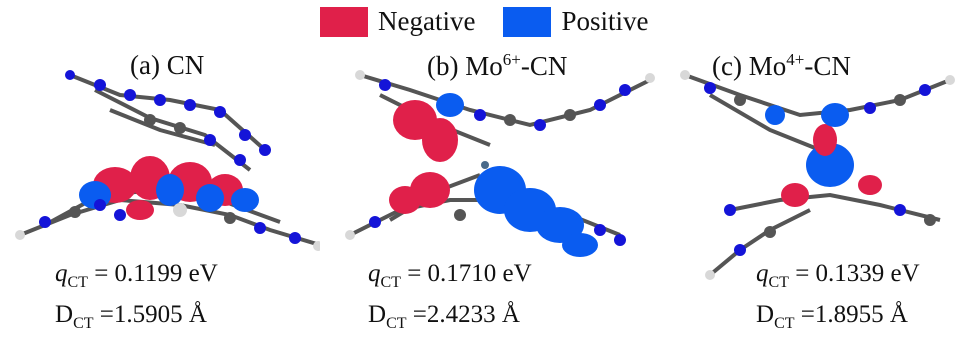 The height and width of the screenshot is (340, 958). I want to click on panel-c-charge: qCT = 0.1339 eV, so click(838, 275).